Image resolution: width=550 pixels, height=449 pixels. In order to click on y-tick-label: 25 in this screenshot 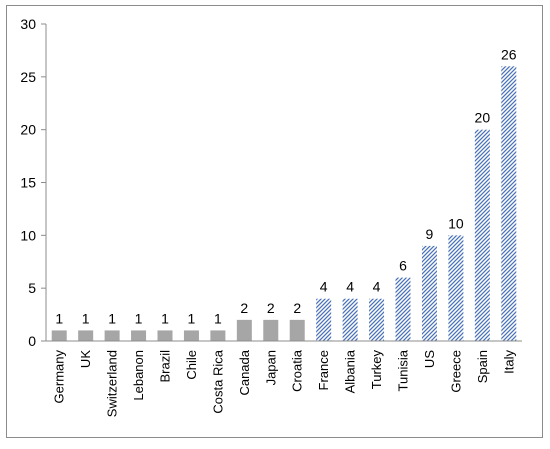, I will do `click(28, 77)`.